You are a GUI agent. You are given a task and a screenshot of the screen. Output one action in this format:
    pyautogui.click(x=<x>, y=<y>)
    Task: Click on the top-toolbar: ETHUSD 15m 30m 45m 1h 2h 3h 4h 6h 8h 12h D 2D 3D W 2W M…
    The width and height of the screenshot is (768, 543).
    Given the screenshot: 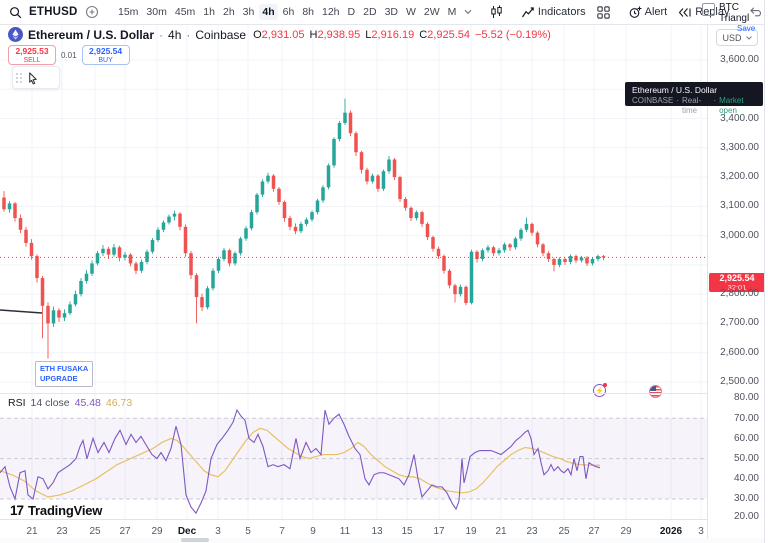 What is the action you would take?
    pyautogui.click(x=382, y=12)
    